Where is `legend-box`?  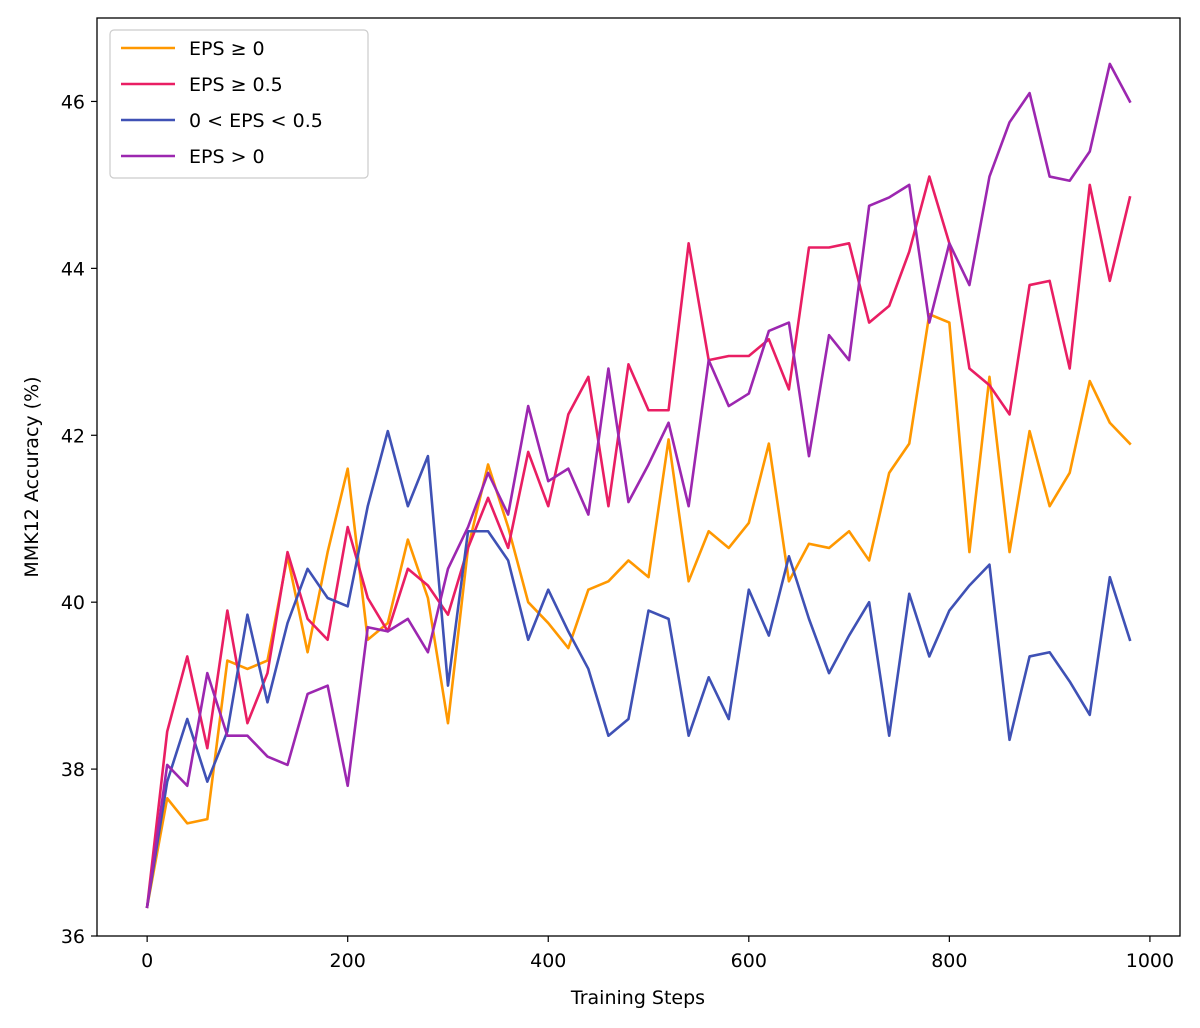 legend-box is located at coordinates (239, 104).